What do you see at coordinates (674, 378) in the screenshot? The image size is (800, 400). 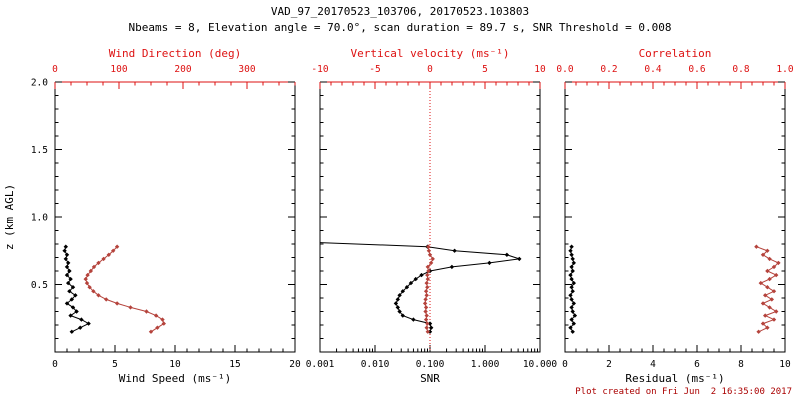 I see `bottom-axis-title: Residual (ms⁻¹)` at bounding box center [674, 378].